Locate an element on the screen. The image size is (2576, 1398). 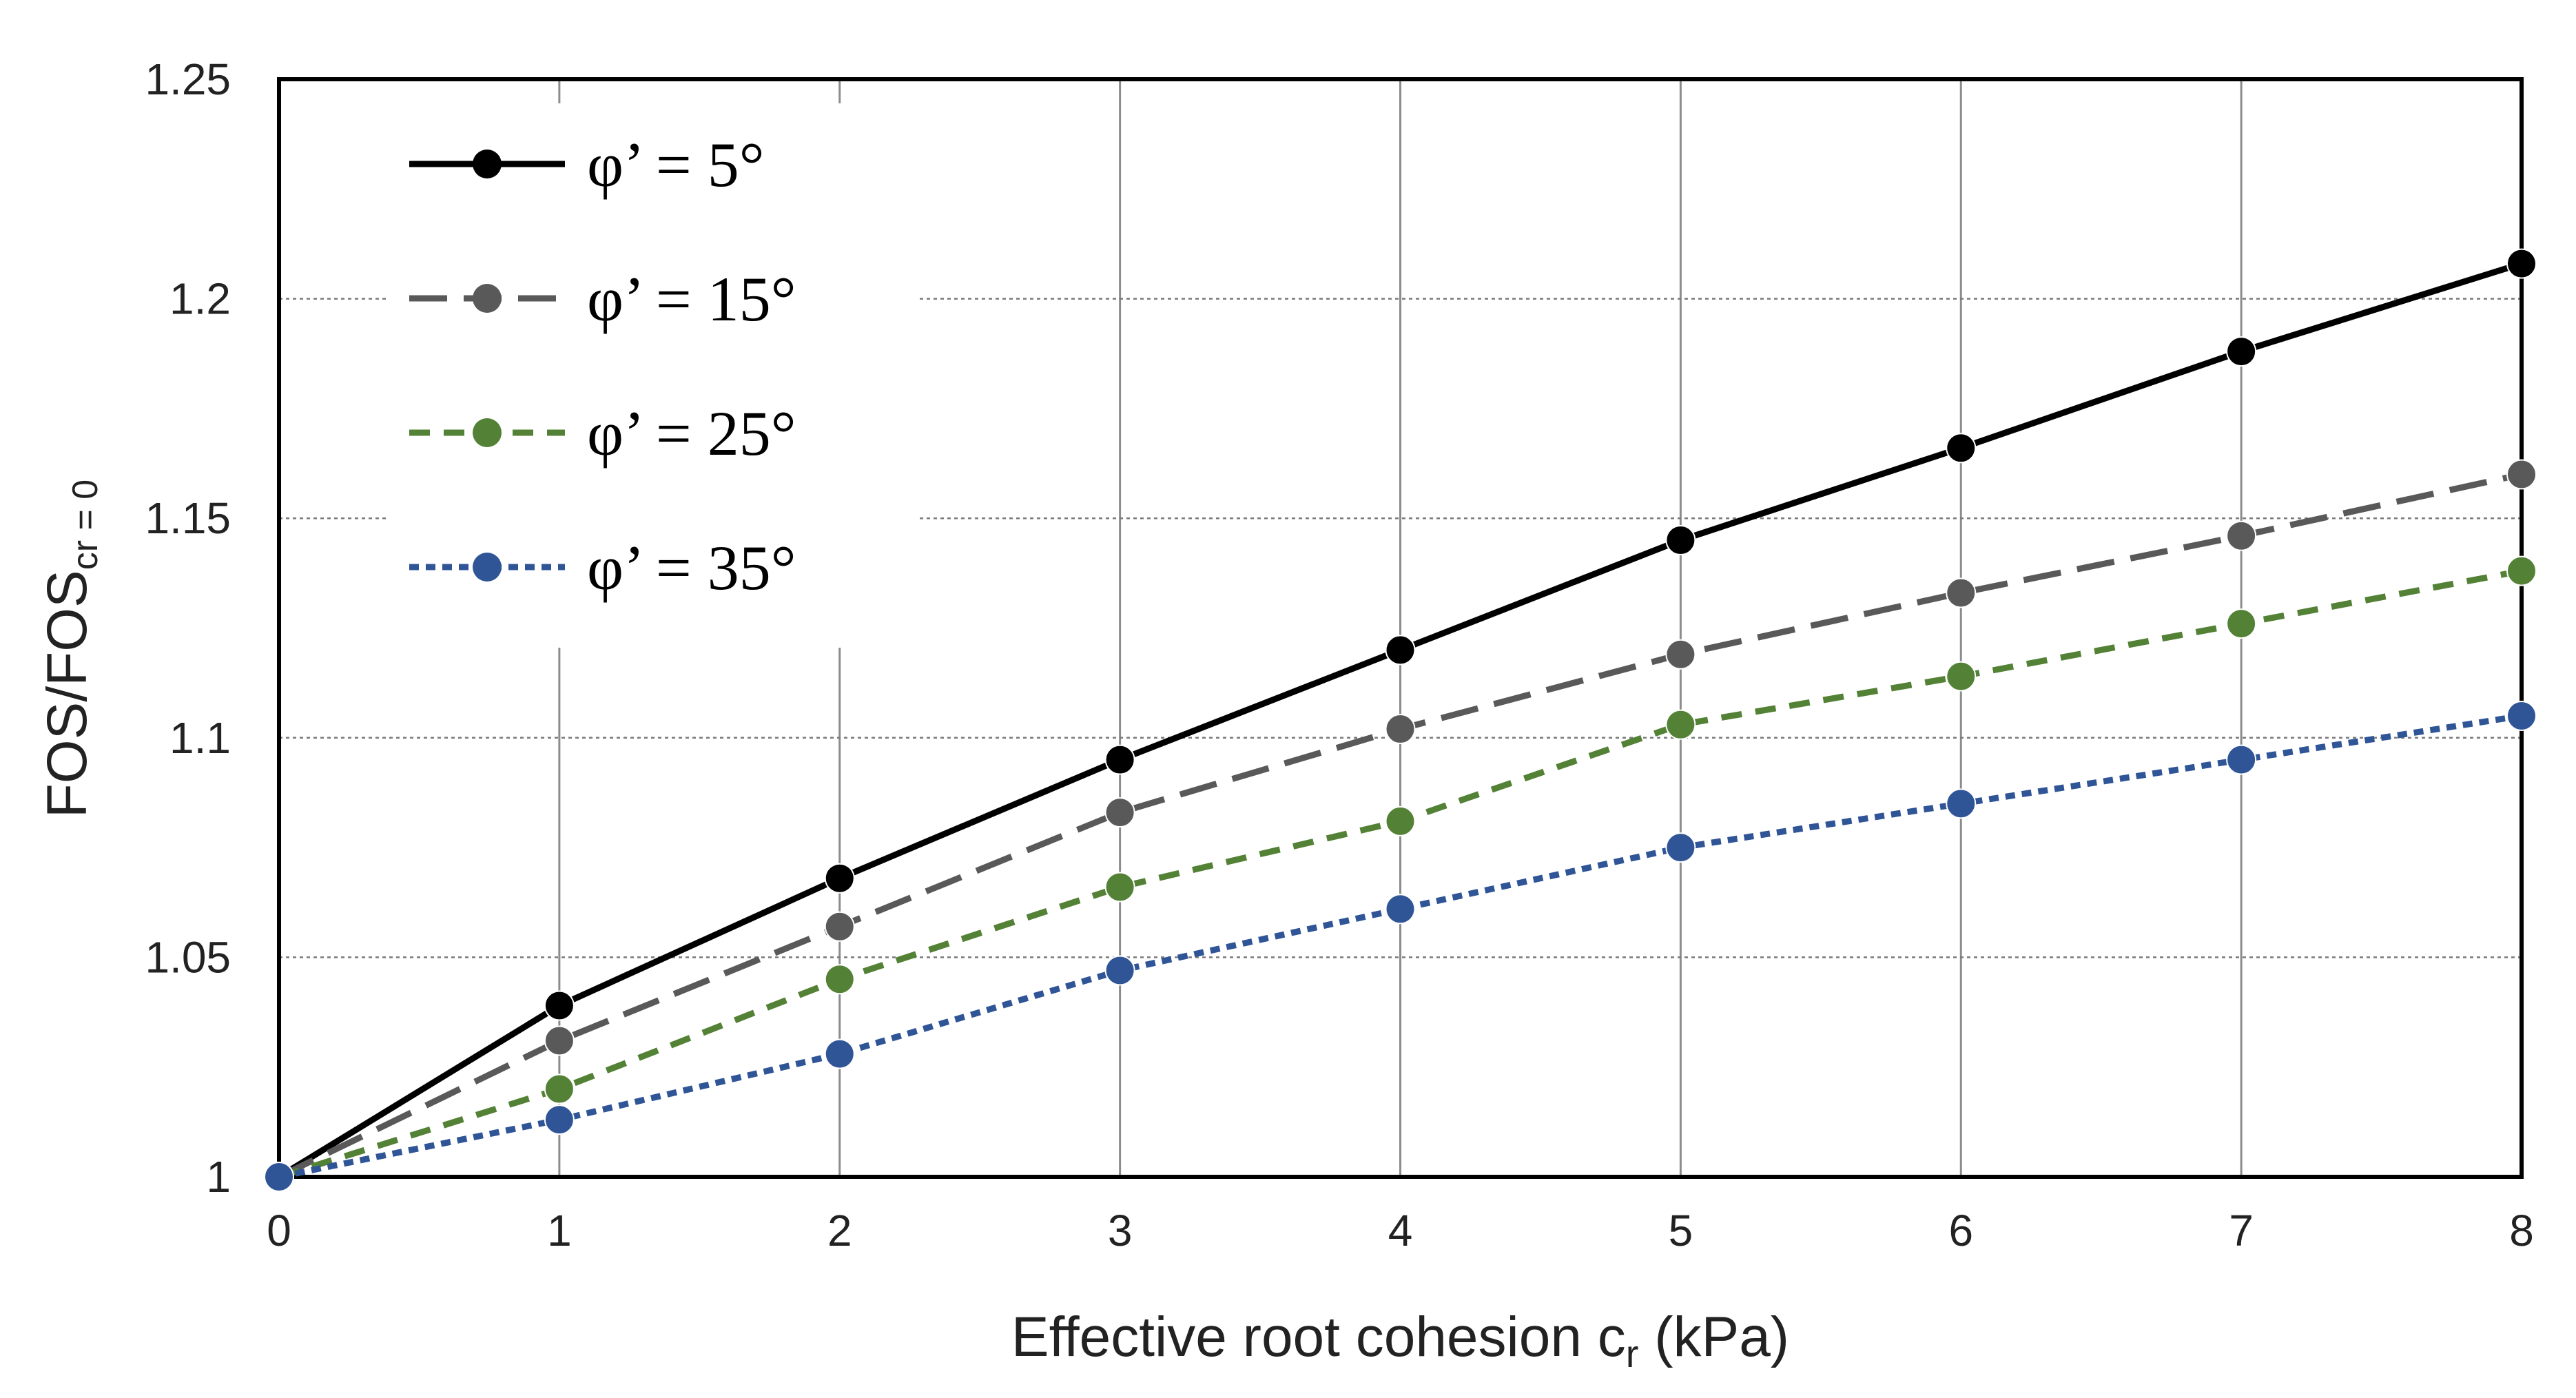
y-axis-title: FOS/FOScr = 0 is located at coordinates (70, 649).